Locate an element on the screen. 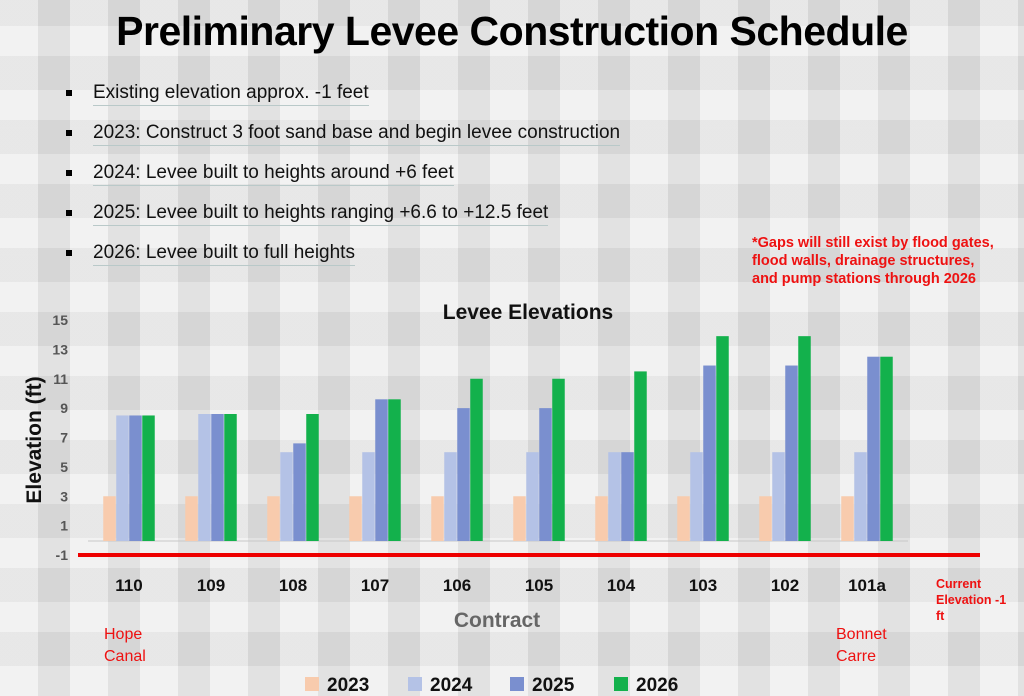 This screenshot has width=1024, height=696. x-tick-label: 105 is located at coordinates (539, 585).